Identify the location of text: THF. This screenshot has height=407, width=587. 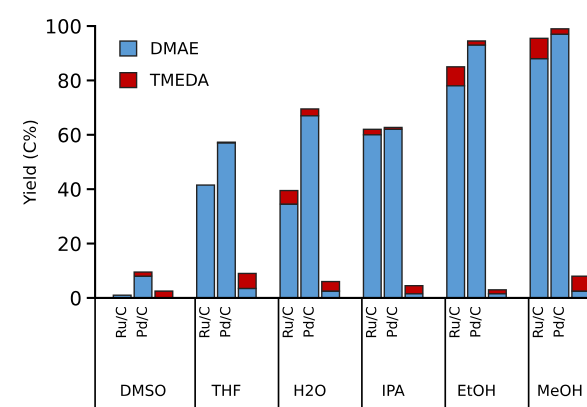
(226, 390).